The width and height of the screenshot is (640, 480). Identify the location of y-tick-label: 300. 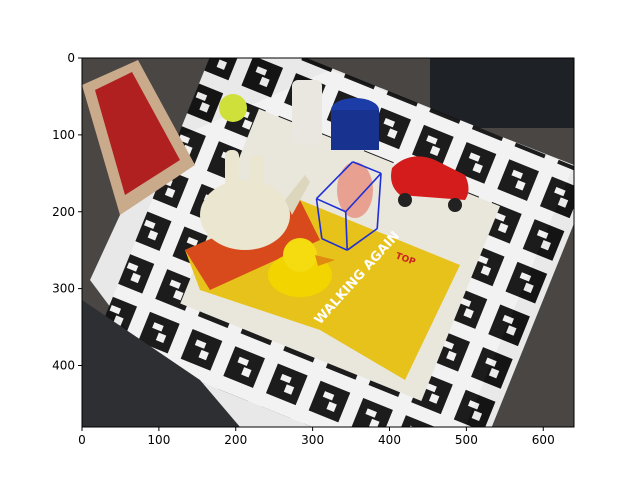
(63, 289).